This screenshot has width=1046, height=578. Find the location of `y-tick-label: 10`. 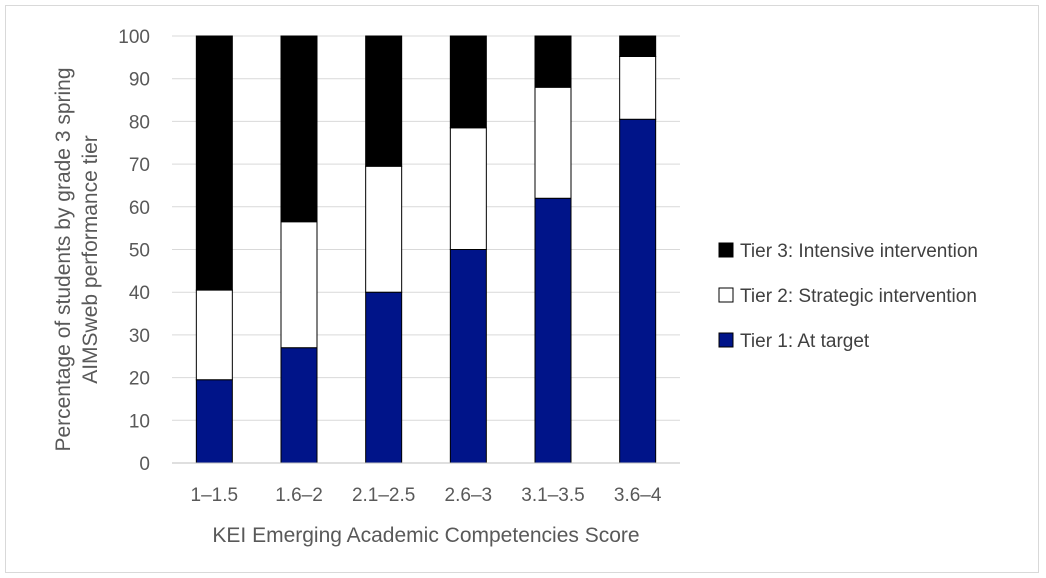

y-tick-label: 10 is located at coordinates (139, 421).